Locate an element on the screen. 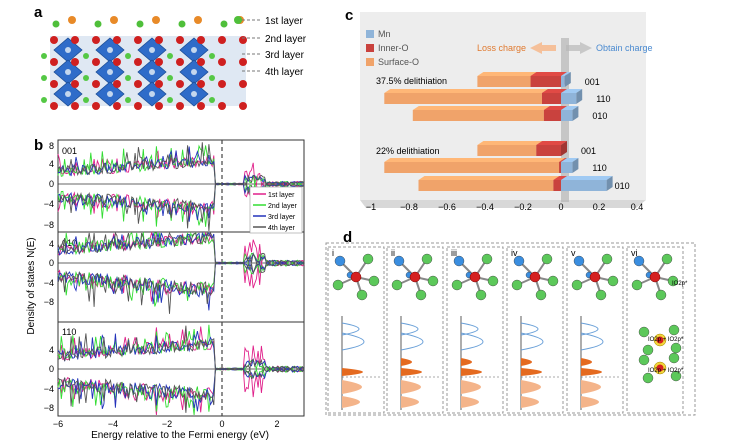 This screenshot has height=448, width=737. panel-a-label: a is located at coordinates (38, 12).